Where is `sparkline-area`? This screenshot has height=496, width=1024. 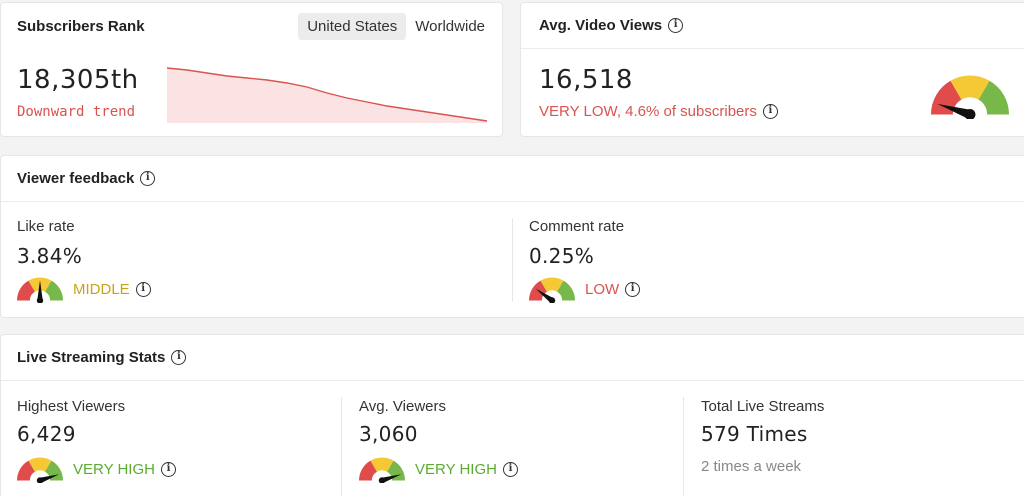
sparkline-area is located at coordinates (327, 95).